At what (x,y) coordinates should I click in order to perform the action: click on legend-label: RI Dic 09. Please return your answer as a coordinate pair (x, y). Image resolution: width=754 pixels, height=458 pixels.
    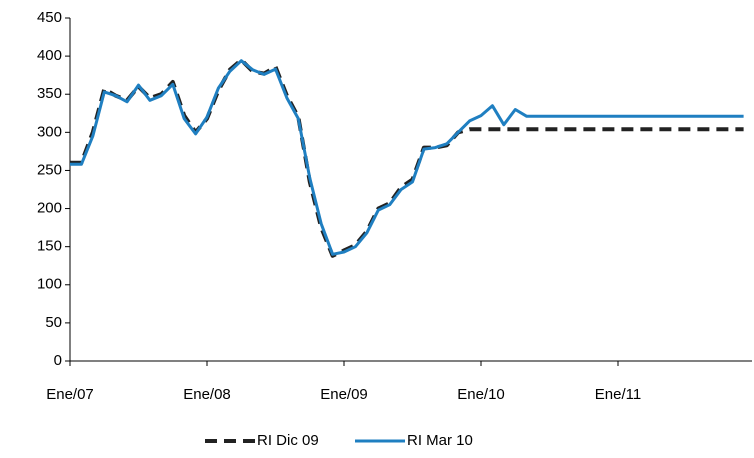
    Looking at the image, I should click on (288, 440).